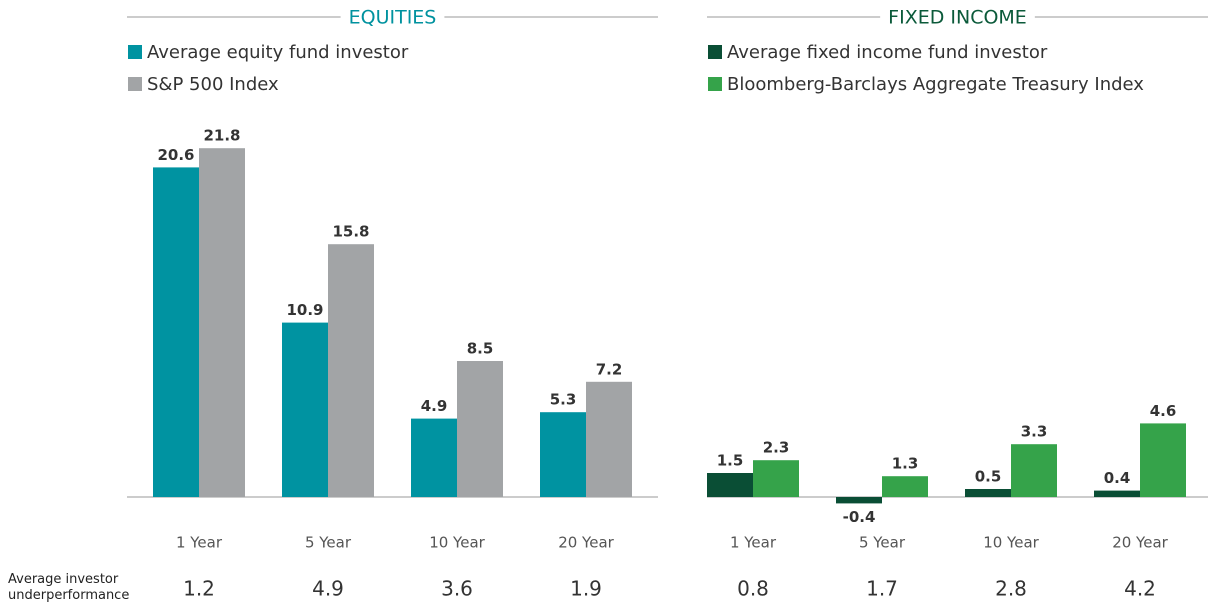  What do you see at coordinates (221, 136) in the screenshot?
I see `data-label: 21.8` at bounding box center [221, 136].